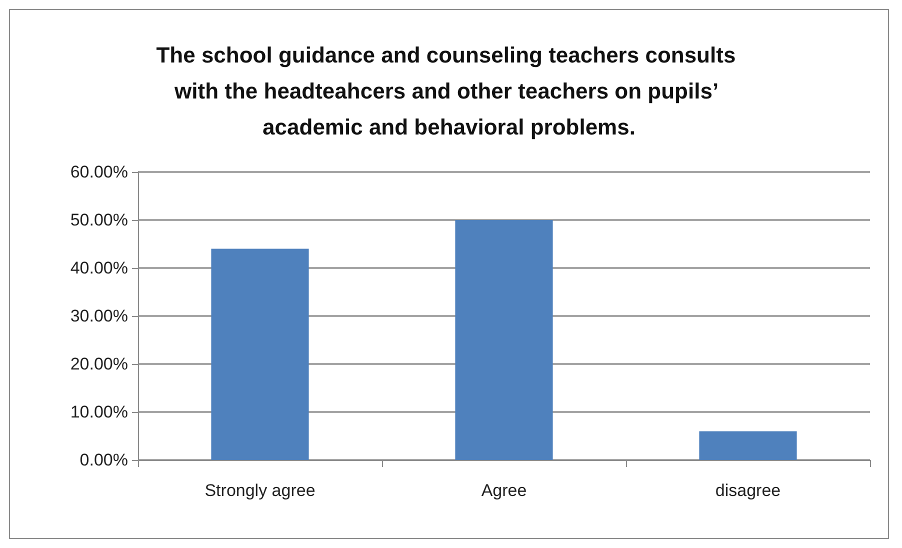 This screenshot has height=548, width=902. Describe the element at coordinates (504, 490) in the screenshot. I see `x-tick-label: Agree` at that location.